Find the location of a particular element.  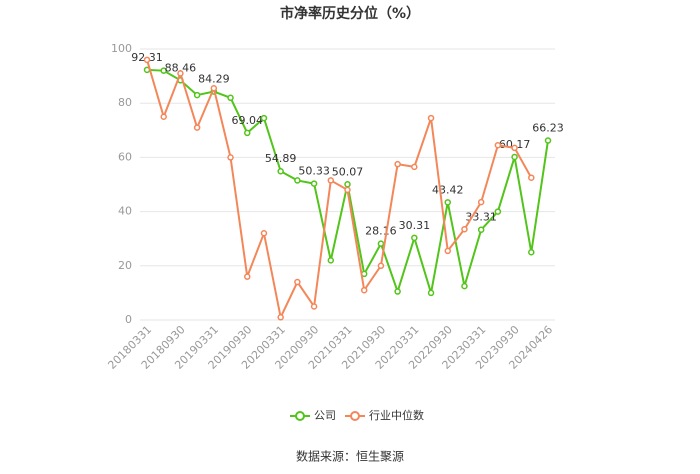

data-label: 69.04 is located at coordinates (248, 120).